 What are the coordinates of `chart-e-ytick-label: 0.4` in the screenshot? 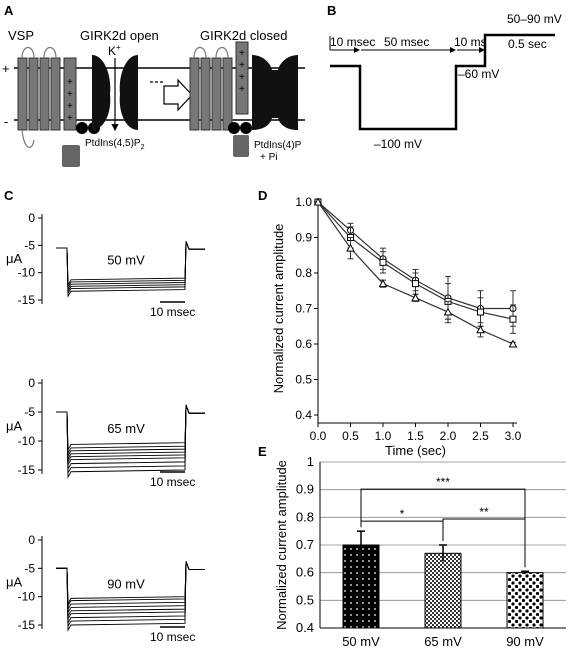 It's located at (305, 627).